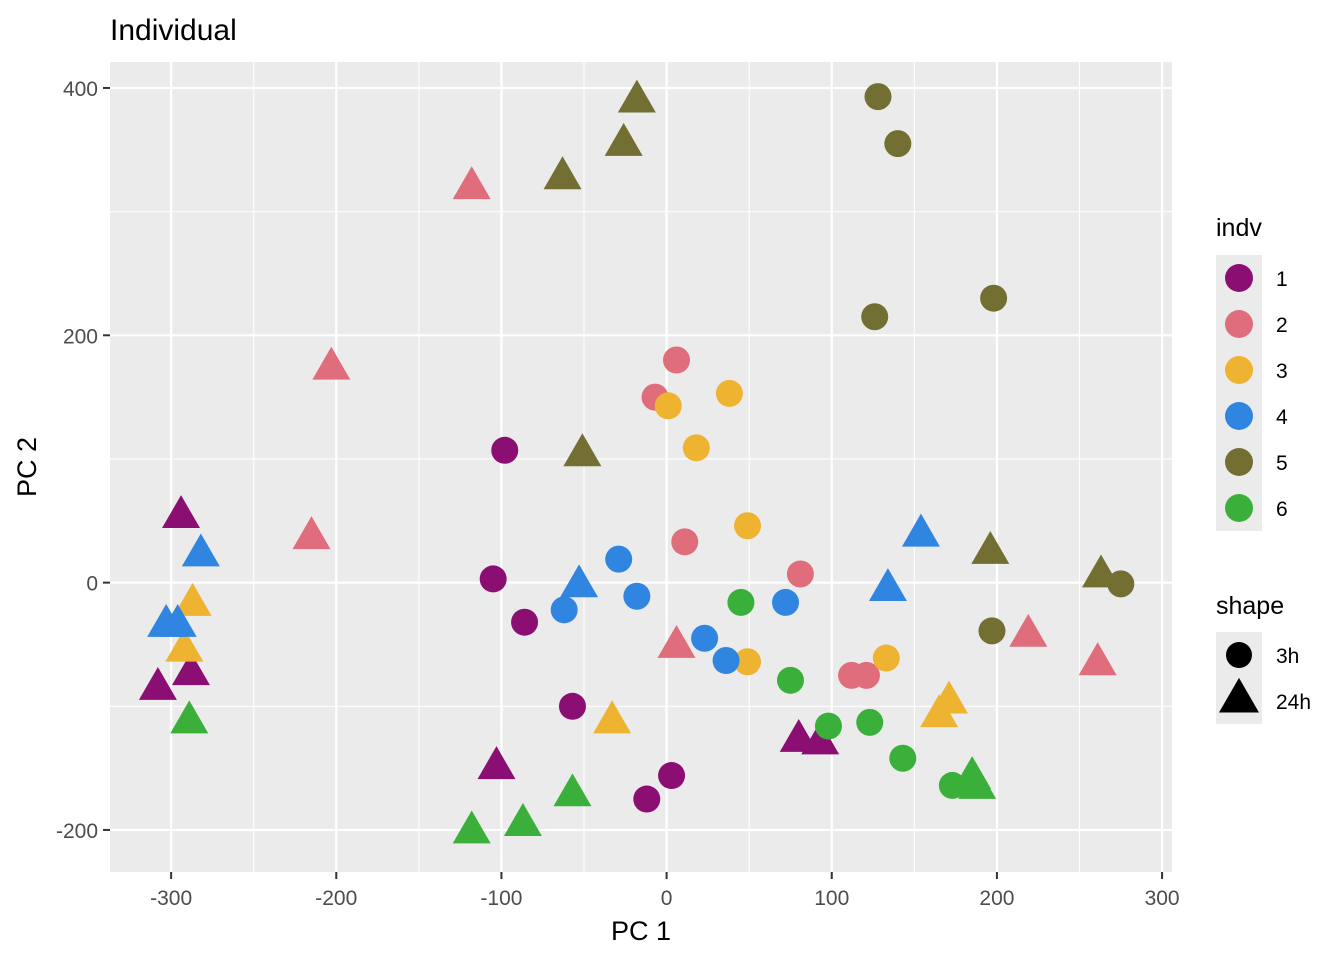 The width and height of the screenshot is (1344, 965). What do you see at coordinates (1282, 325) in the screenshot?
I see `legend-color-label-2: 2` at bounding box center [1282, 325].